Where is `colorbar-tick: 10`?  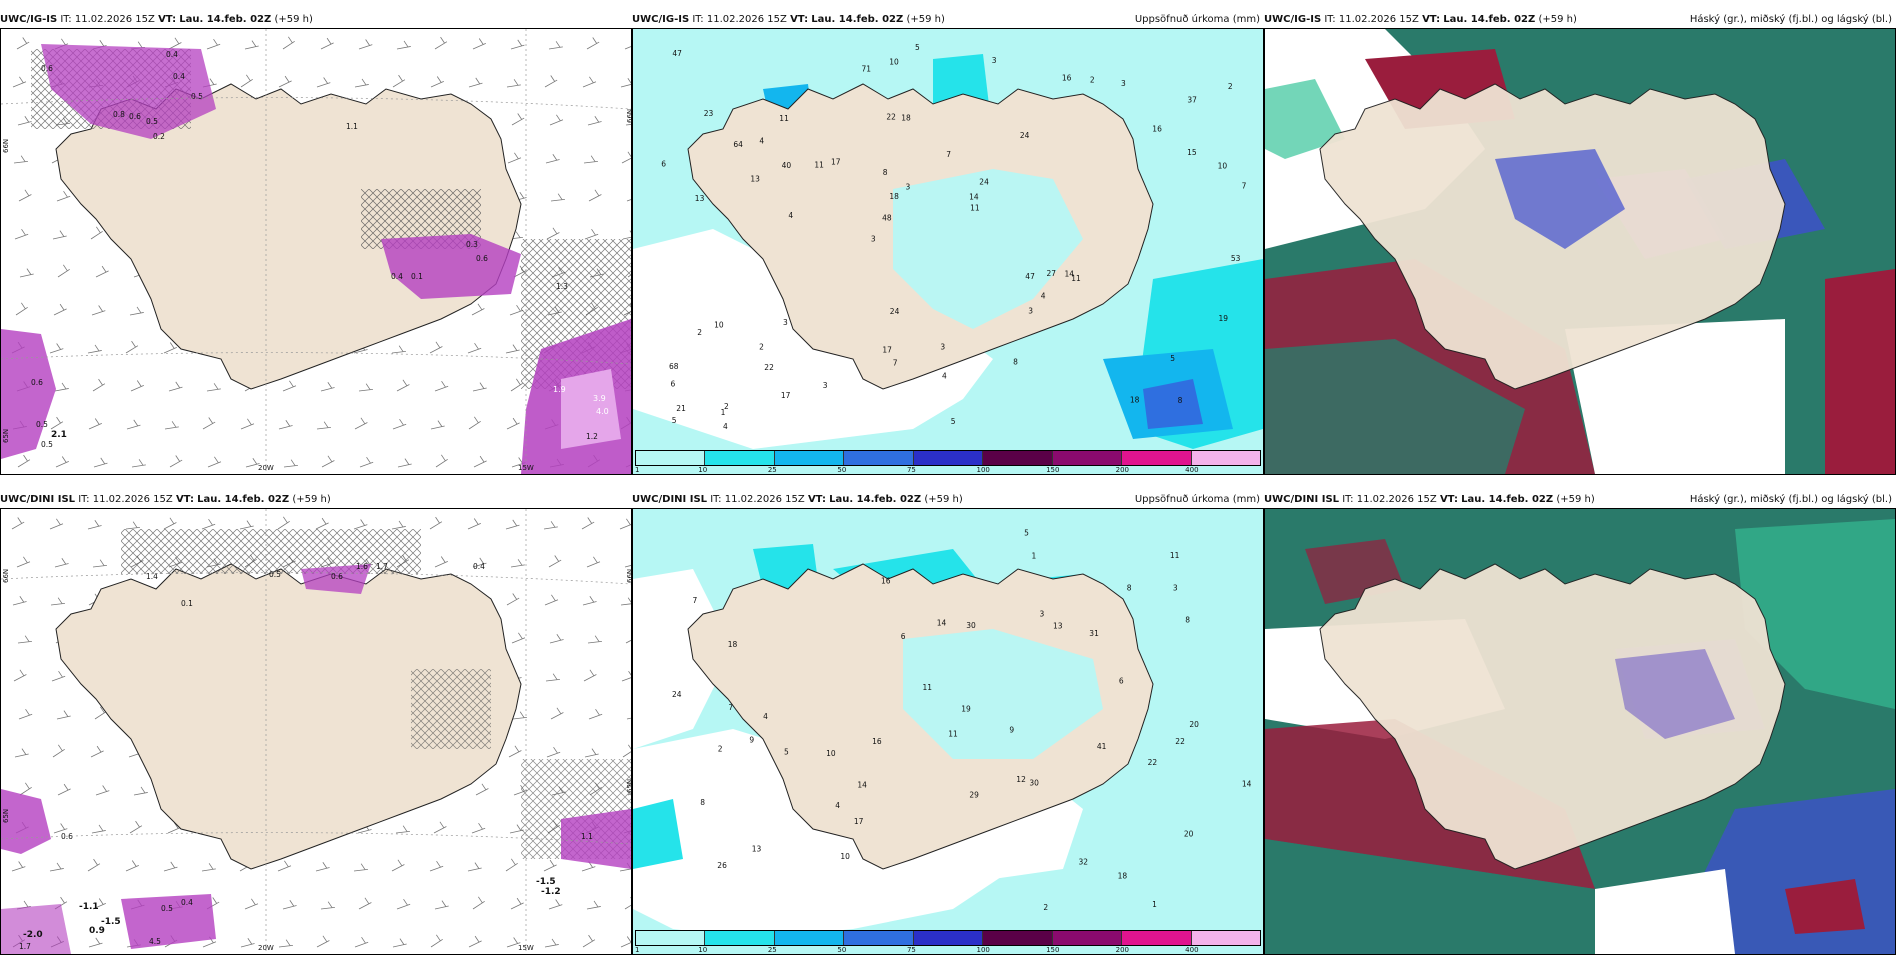 colorbar-tick: 10 is located at coordinates (703, 470).